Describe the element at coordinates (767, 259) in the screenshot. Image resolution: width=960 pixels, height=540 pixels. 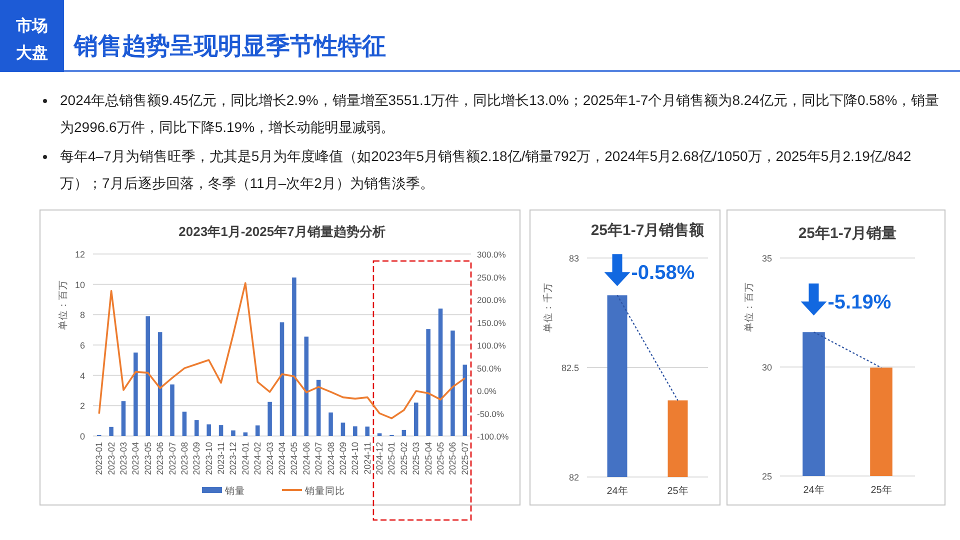
I see `y-tick-label: 35` at that location.